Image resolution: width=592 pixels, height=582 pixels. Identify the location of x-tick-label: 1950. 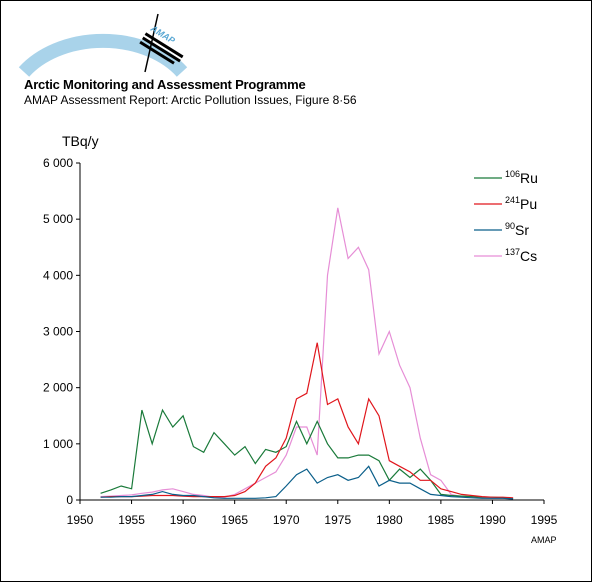
(80, 520).